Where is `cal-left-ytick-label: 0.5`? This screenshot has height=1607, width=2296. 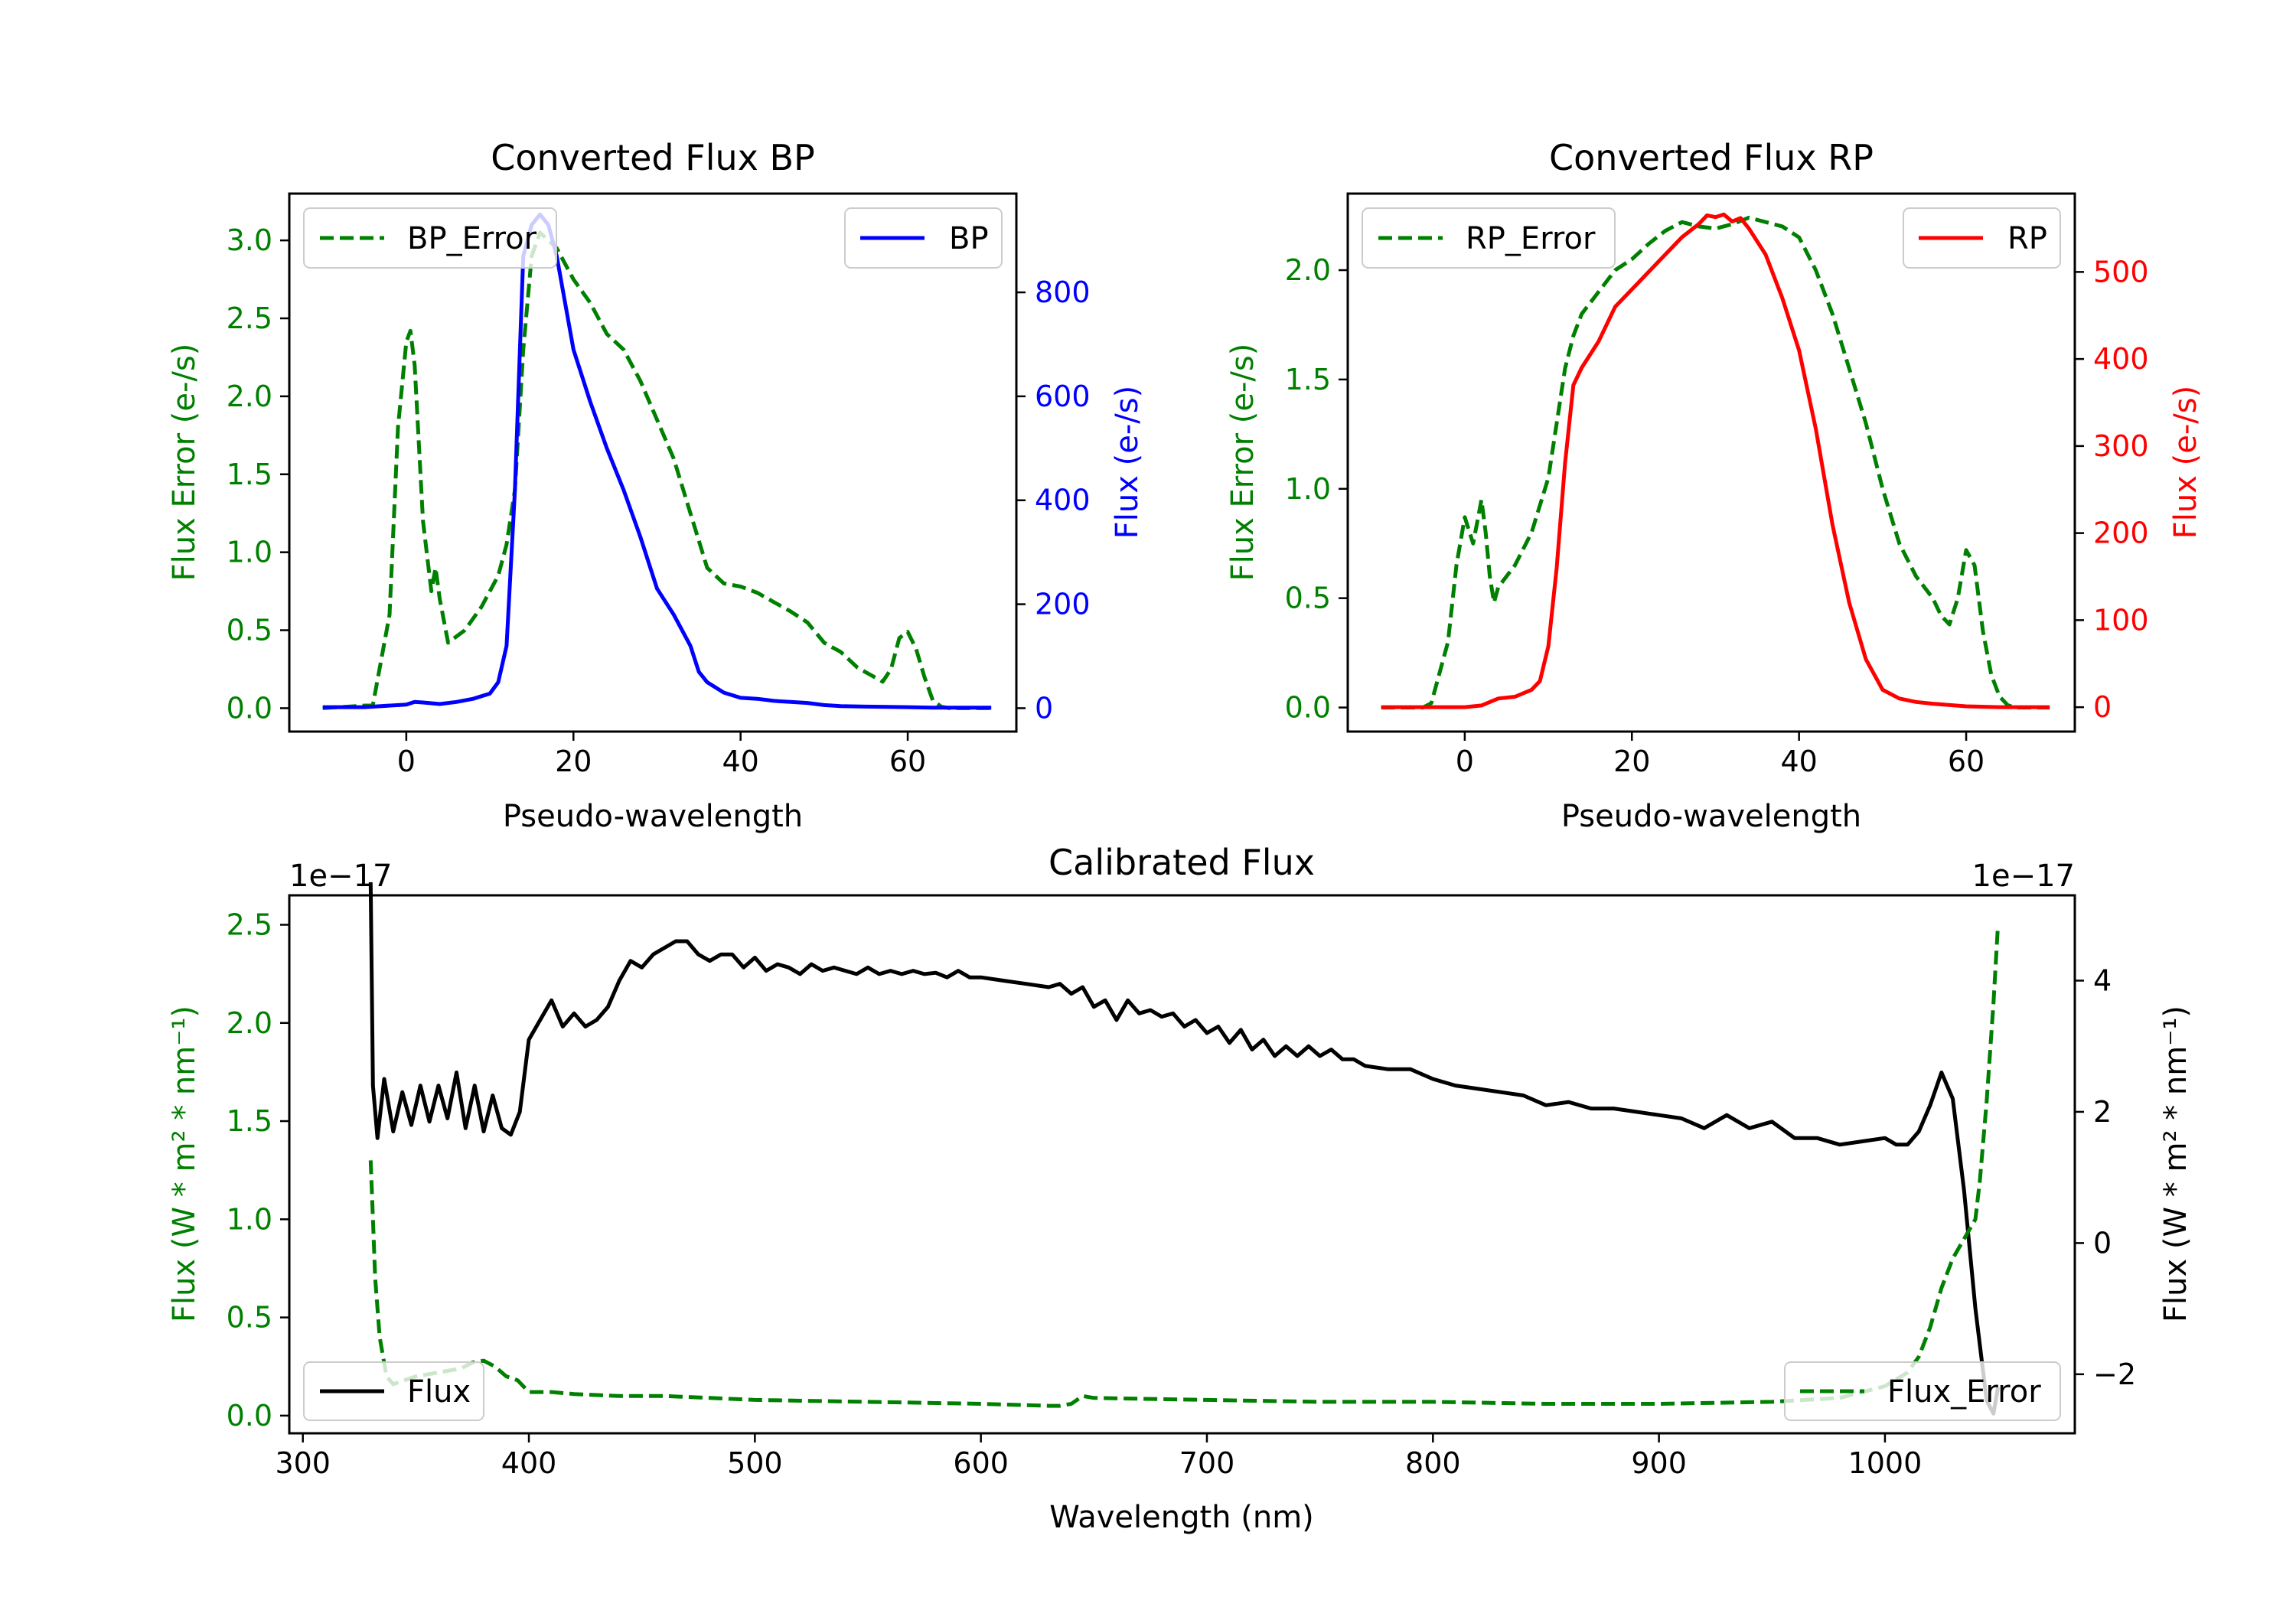
cal-left-ytick-label: 0.5 is located at coordinates (249, 1318).